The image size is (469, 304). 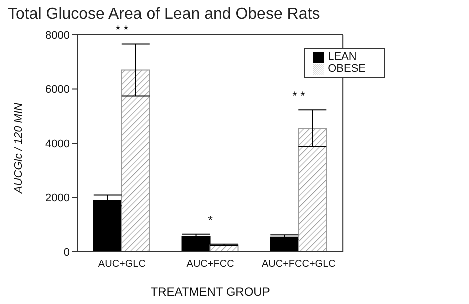 I want to click on legend-label: LEAN, so click(x=342, y=57).